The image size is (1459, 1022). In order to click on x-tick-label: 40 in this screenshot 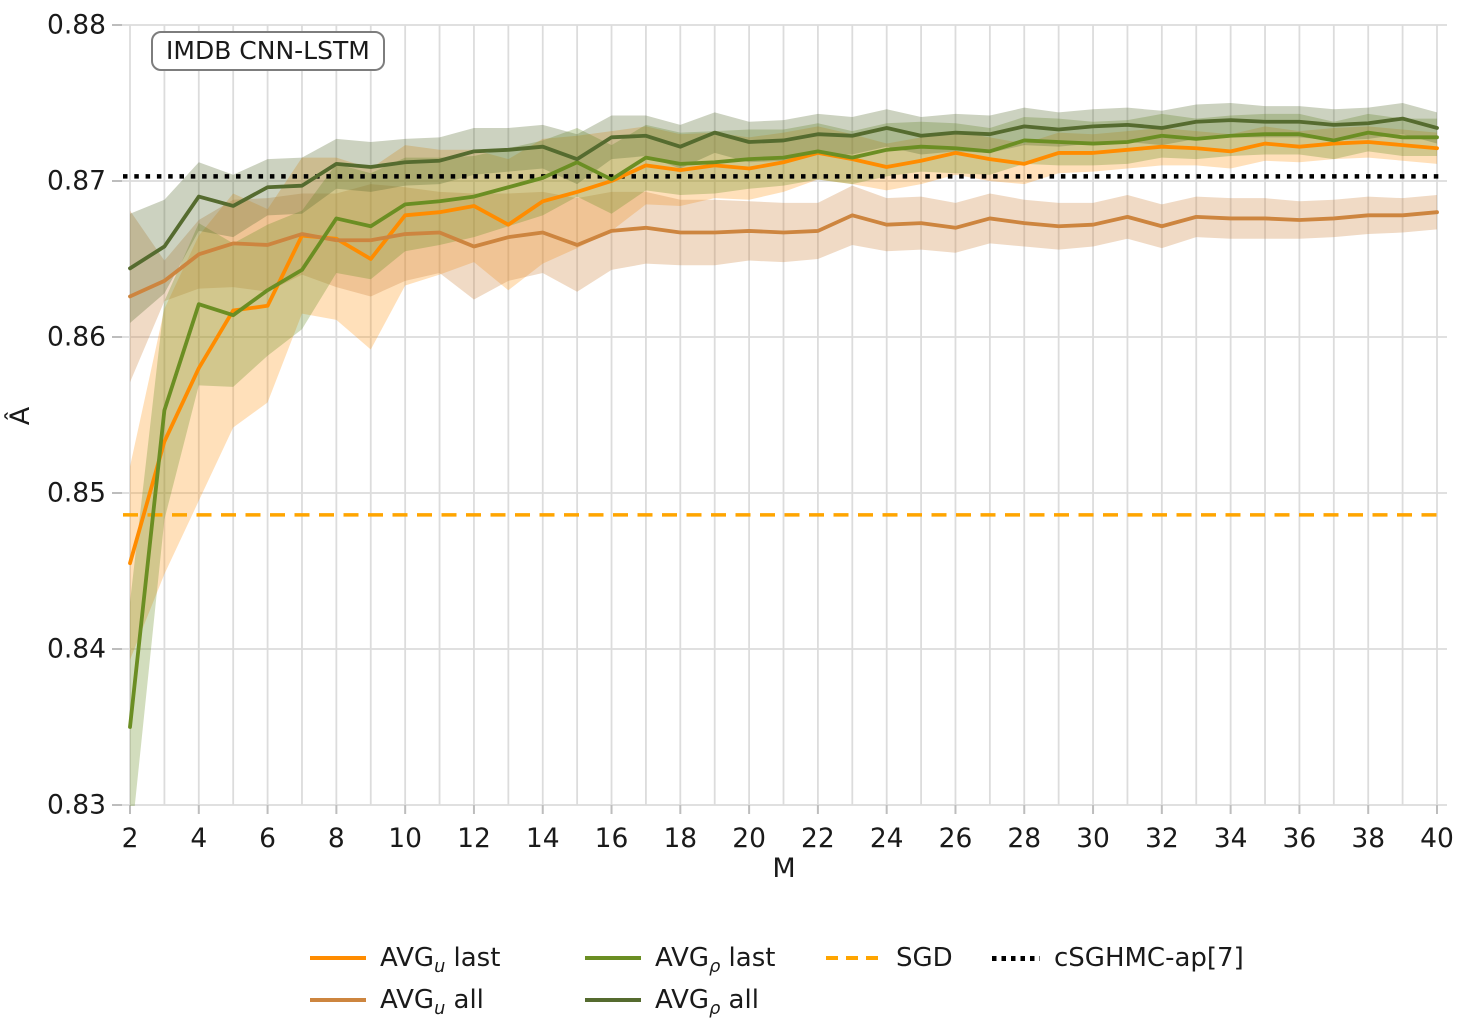, I will do `click(1437, 838)`.